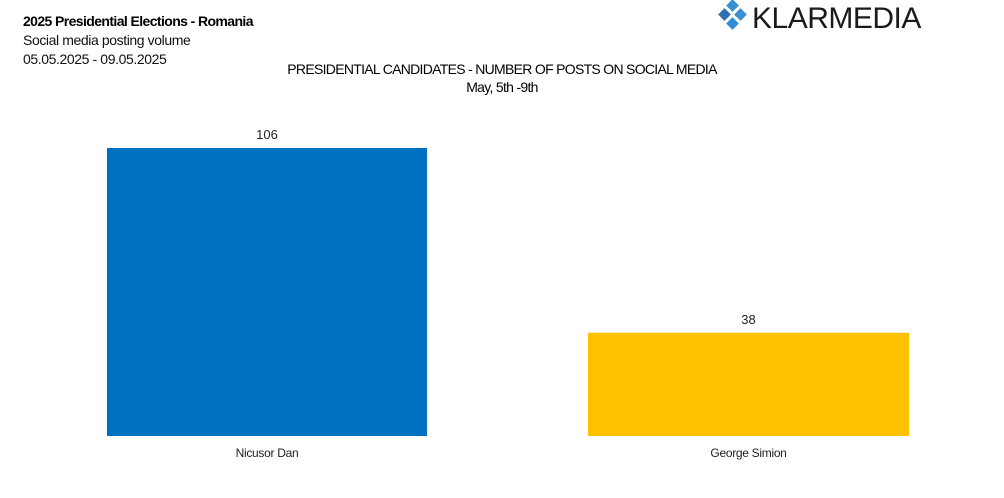  I want to click on logo-wordmark: KLARMEDIA, so click(836, 18).